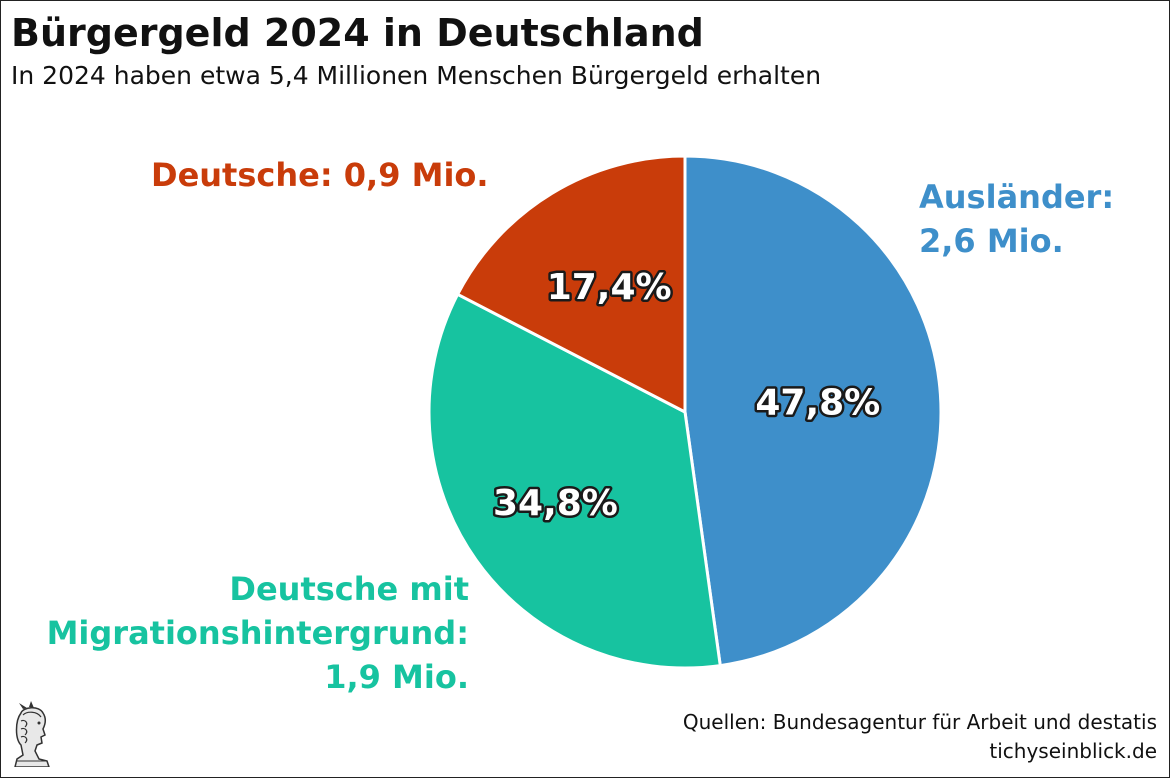 Image resolution: width=1170 pixels, height=779 pixels. I want to click on publisher-line: tichyseinblick.de, so click(1073, 751).